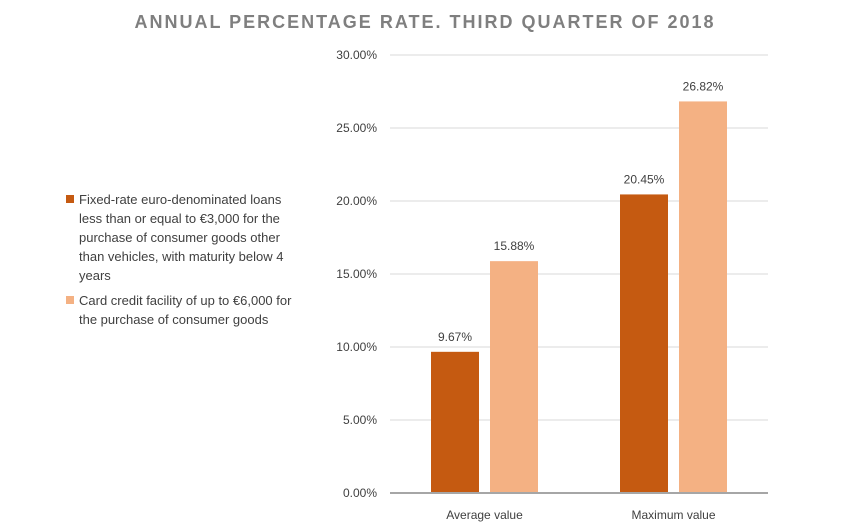  I want to click on y-tick-label: 20.00%, so click(356, 201).